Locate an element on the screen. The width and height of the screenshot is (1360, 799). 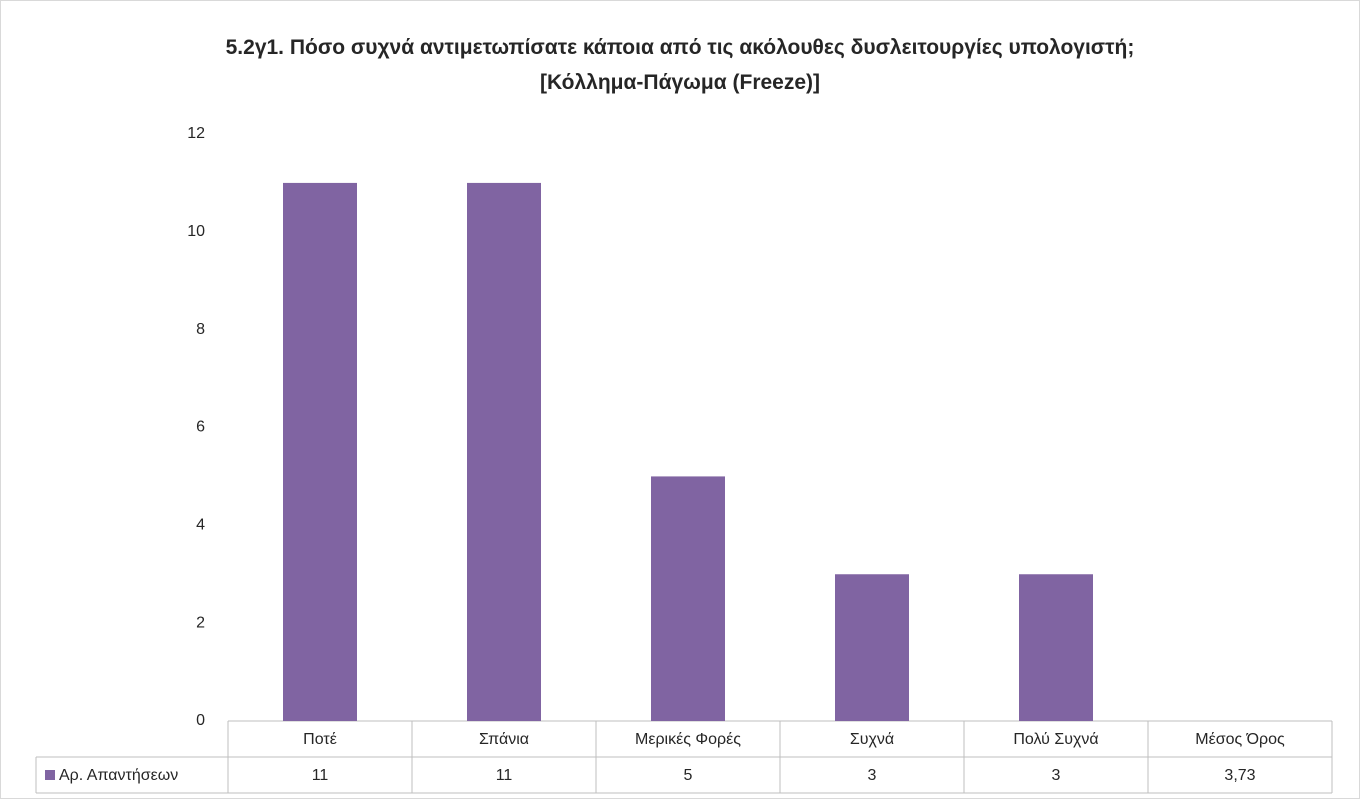
x-tick-label: Ποτέ is located at coordinates (320, 739).